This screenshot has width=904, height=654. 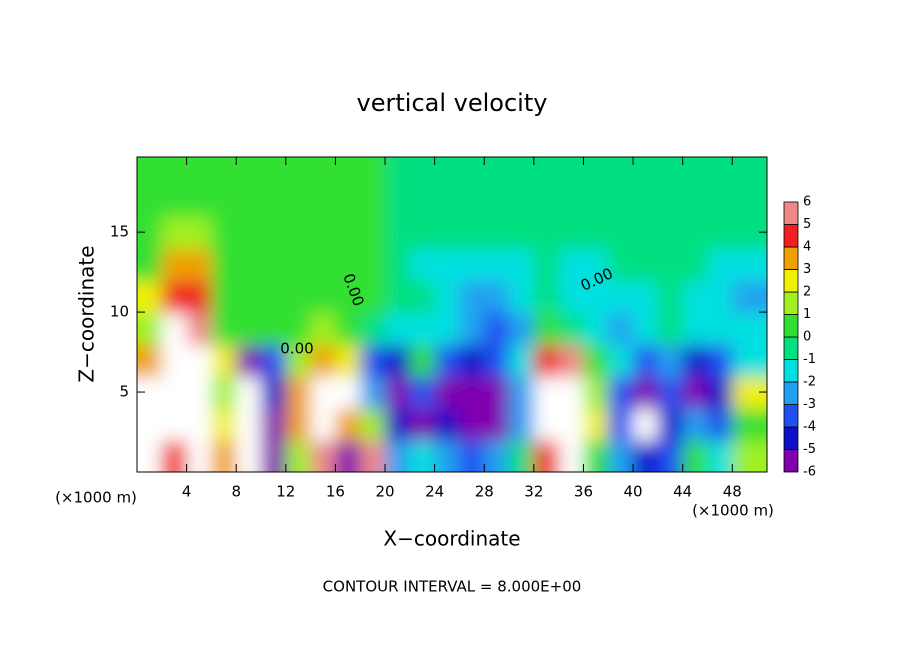 What do you see at coordinates (583, 492) in the screenshot?
I see `x-tick-label: 36` at bounding box center [583, 492].